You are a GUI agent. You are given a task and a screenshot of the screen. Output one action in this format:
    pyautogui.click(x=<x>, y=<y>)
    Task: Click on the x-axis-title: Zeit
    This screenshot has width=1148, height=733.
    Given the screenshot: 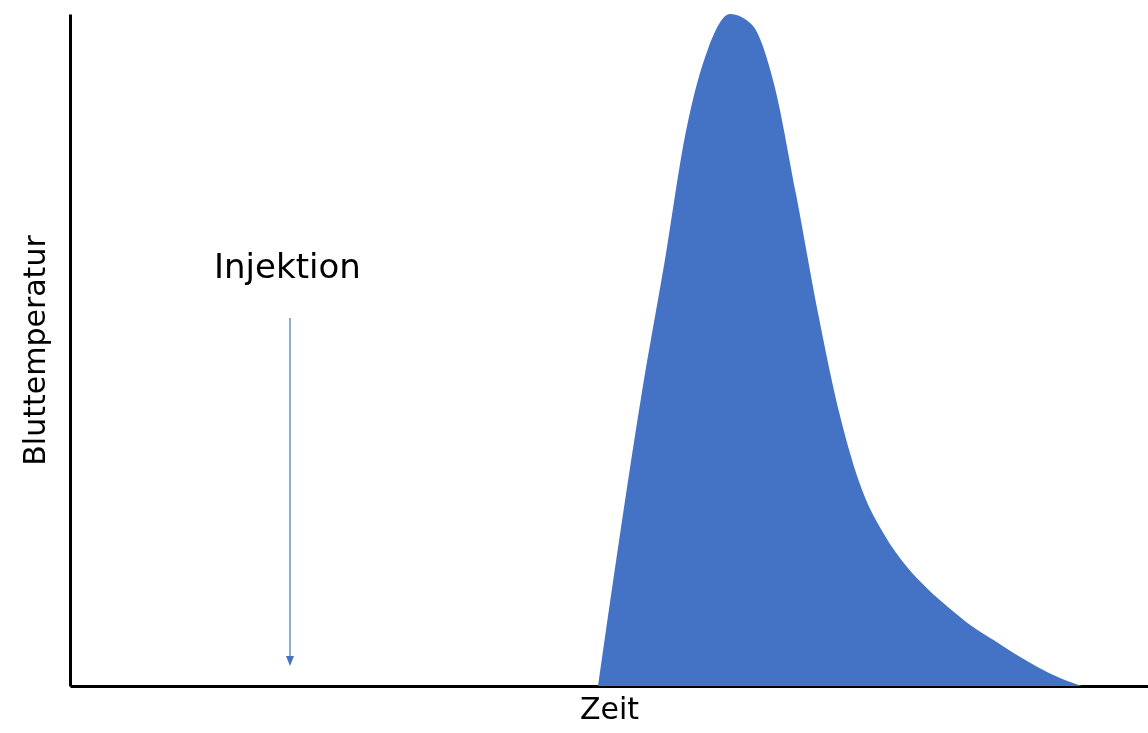 What is the action you would take?
    pyautogui.click(x=609, y=708)
    